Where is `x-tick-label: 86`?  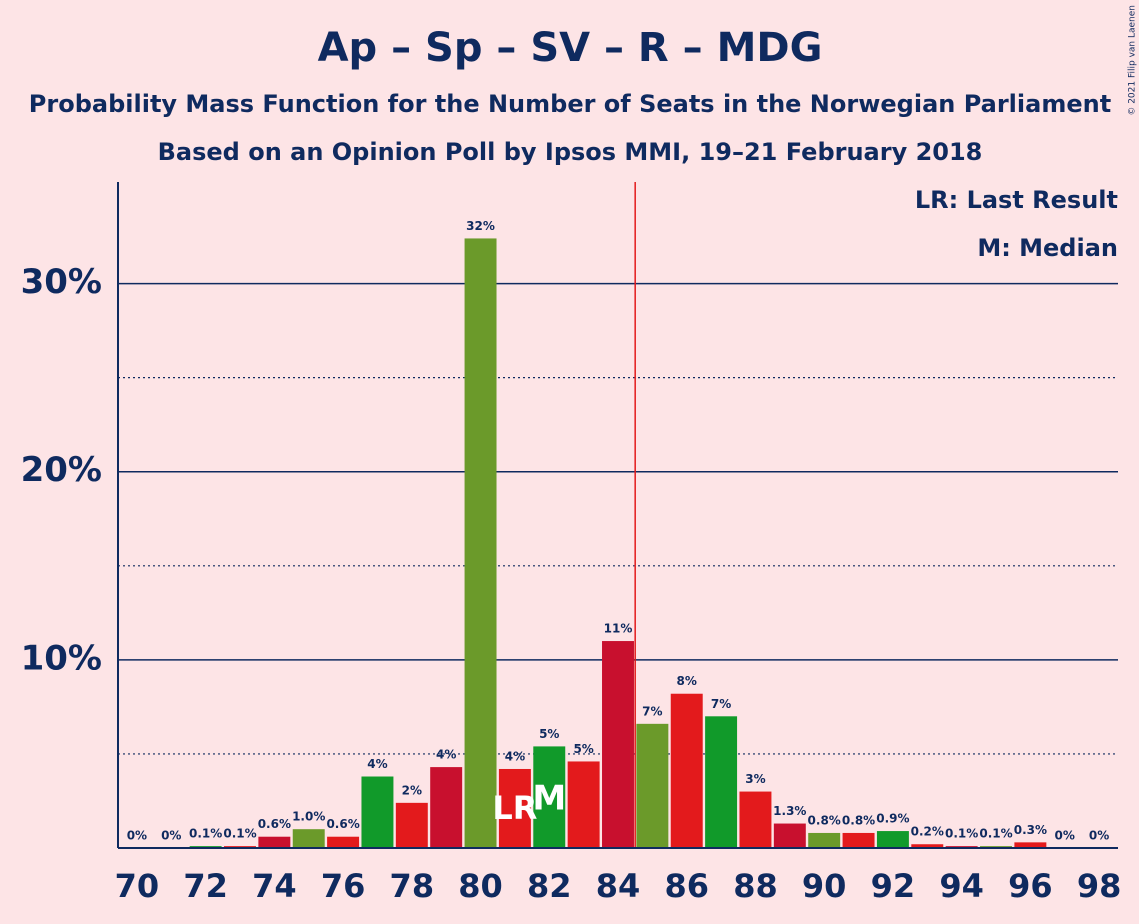 x-tick-label: 86 is located at coordinates (686, 886).